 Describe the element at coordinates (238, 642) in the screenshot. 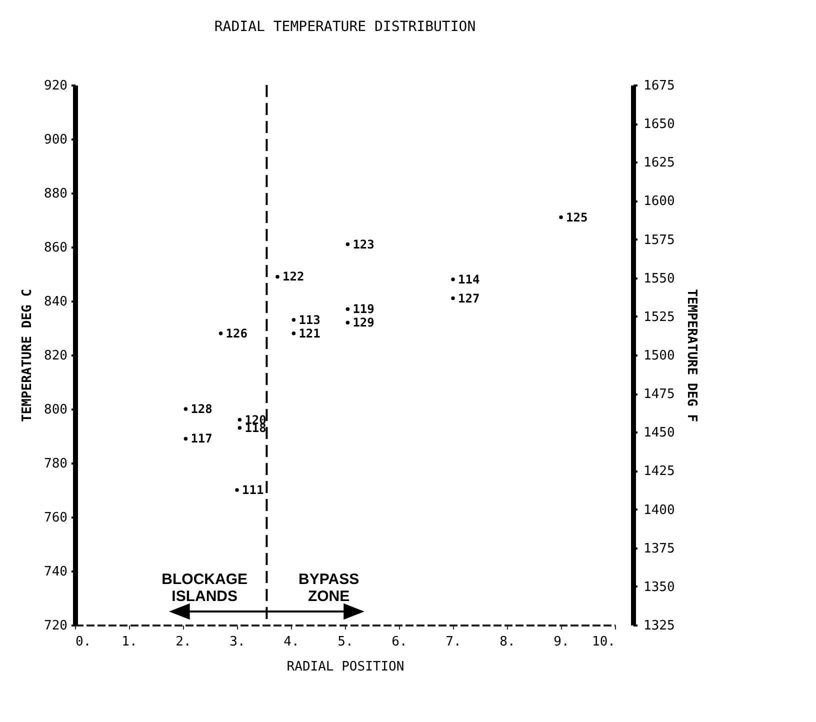

I see `x-tick-label: 3.` at that location.